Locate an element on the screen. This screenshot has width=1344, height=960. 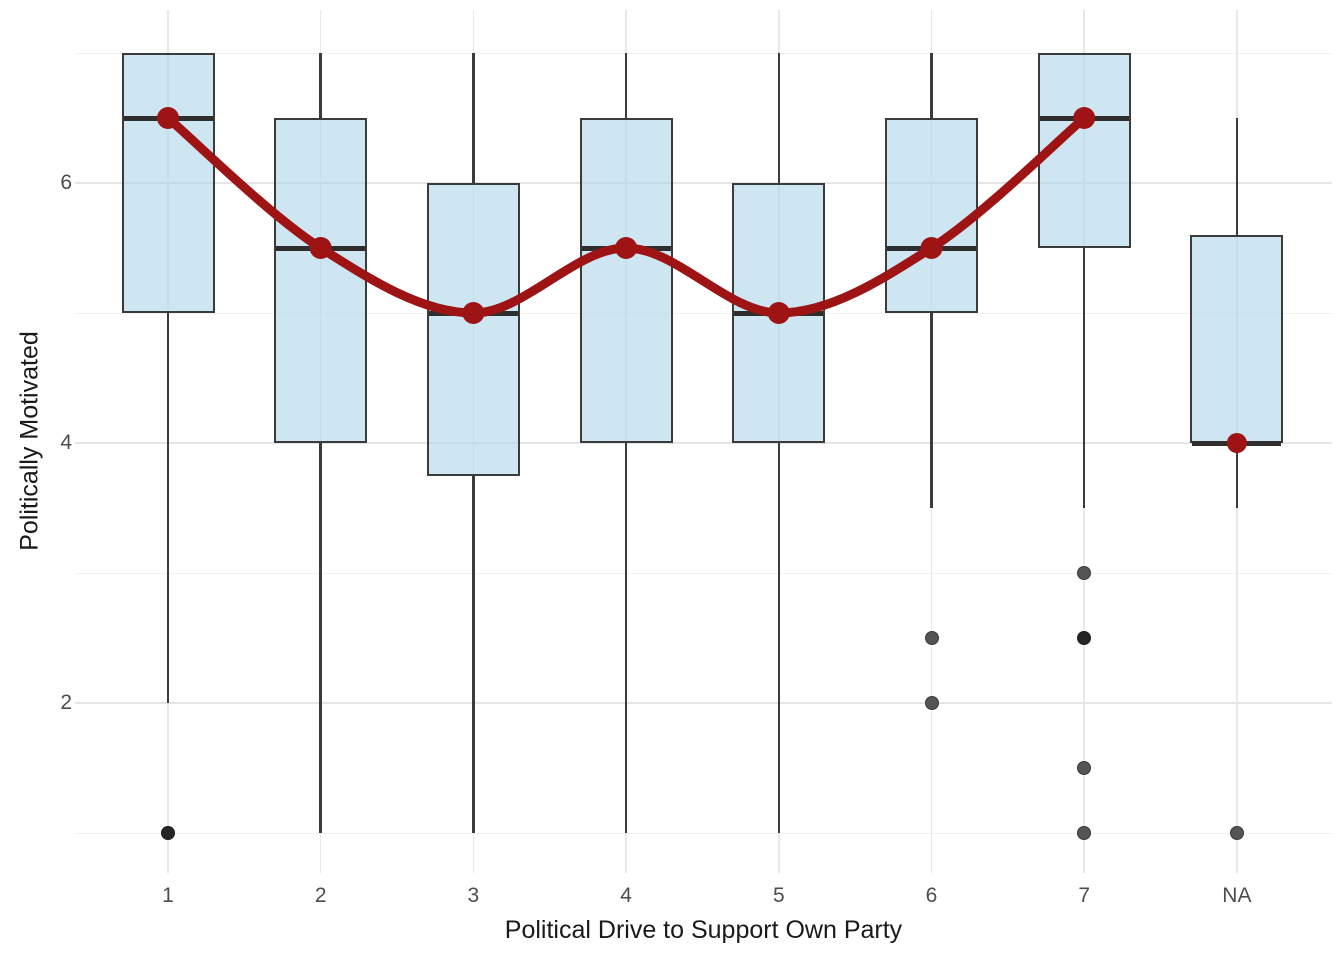
y-tick-label: 6 is located at coordinates (66, 182).